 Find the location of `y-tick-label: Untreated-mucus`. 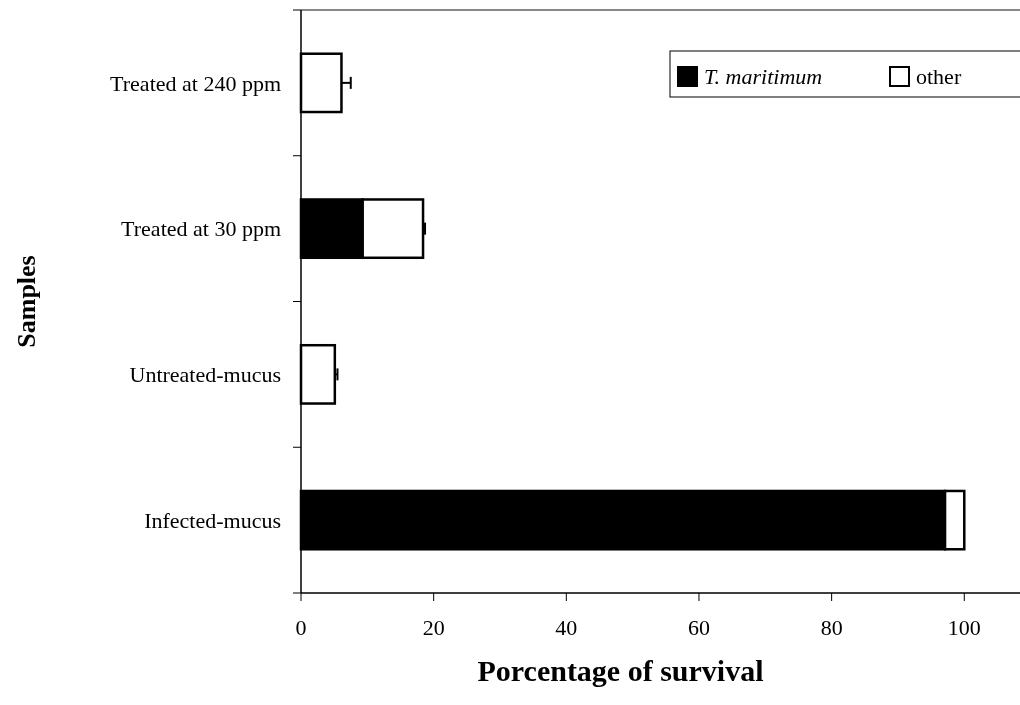

y-tick-label: Untreated-mucus is located at coordinates (205, 375).